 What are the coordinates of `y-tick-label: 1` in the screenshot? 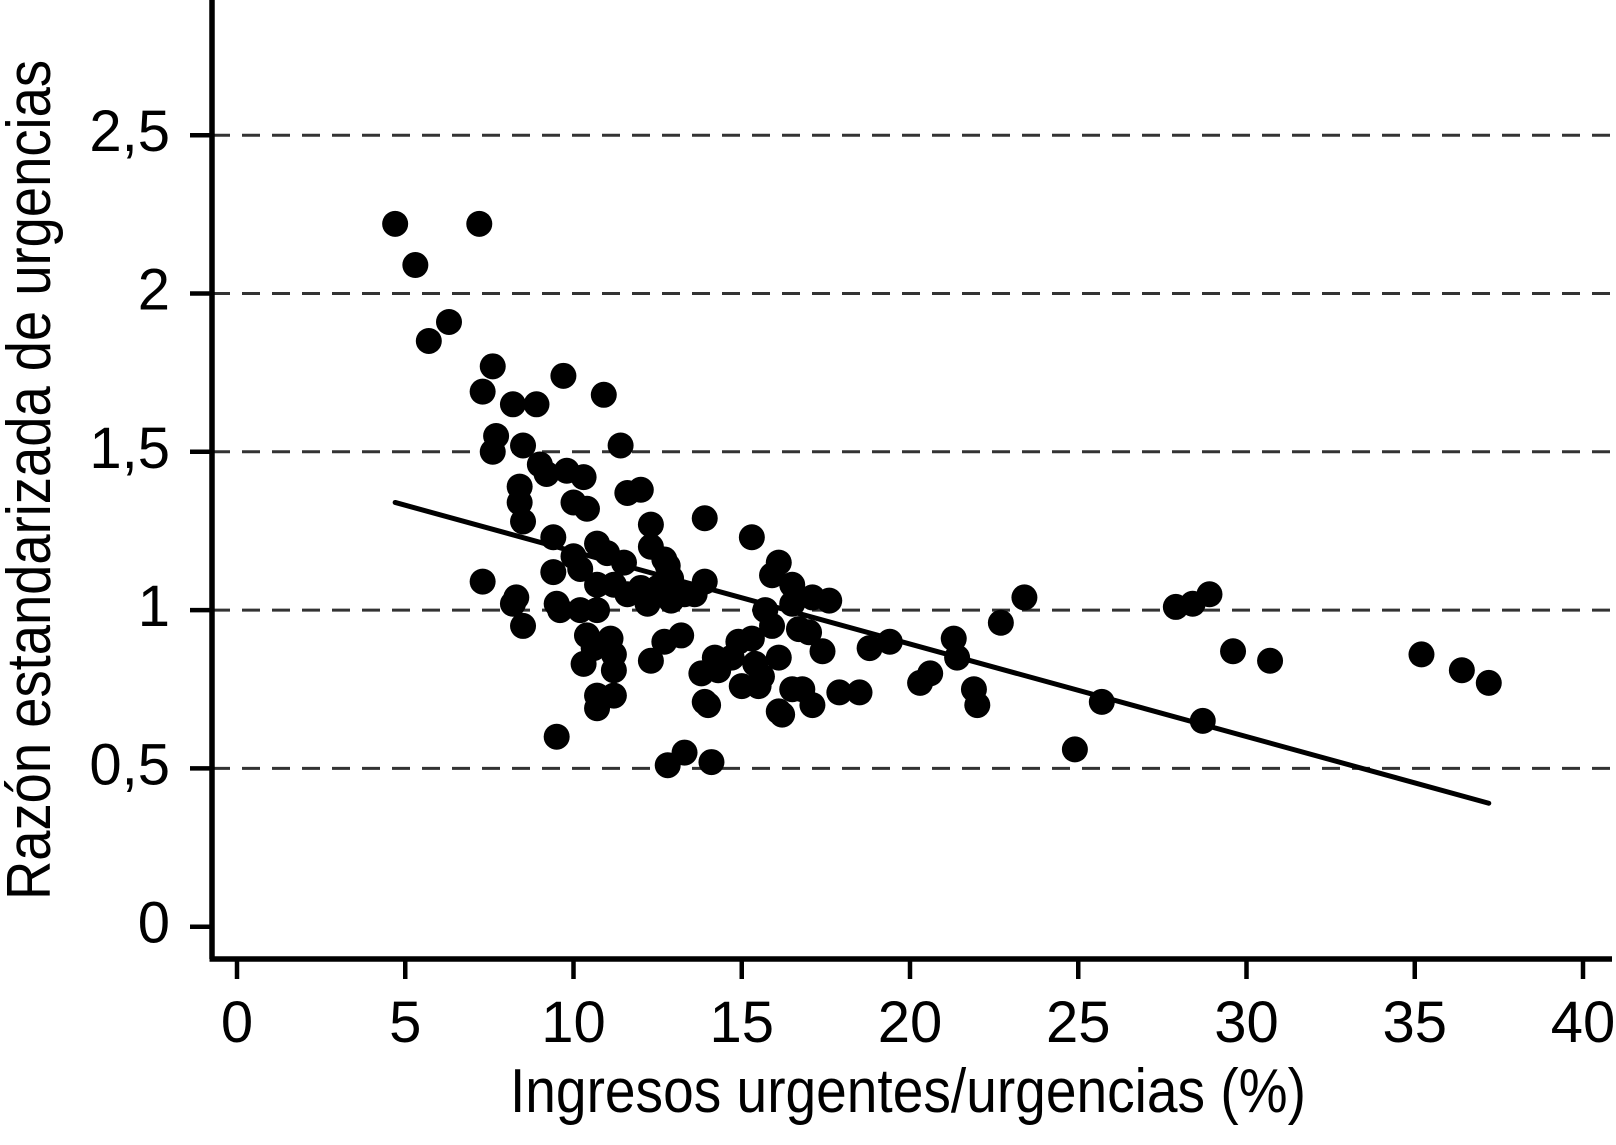 It's located at (154, 606).